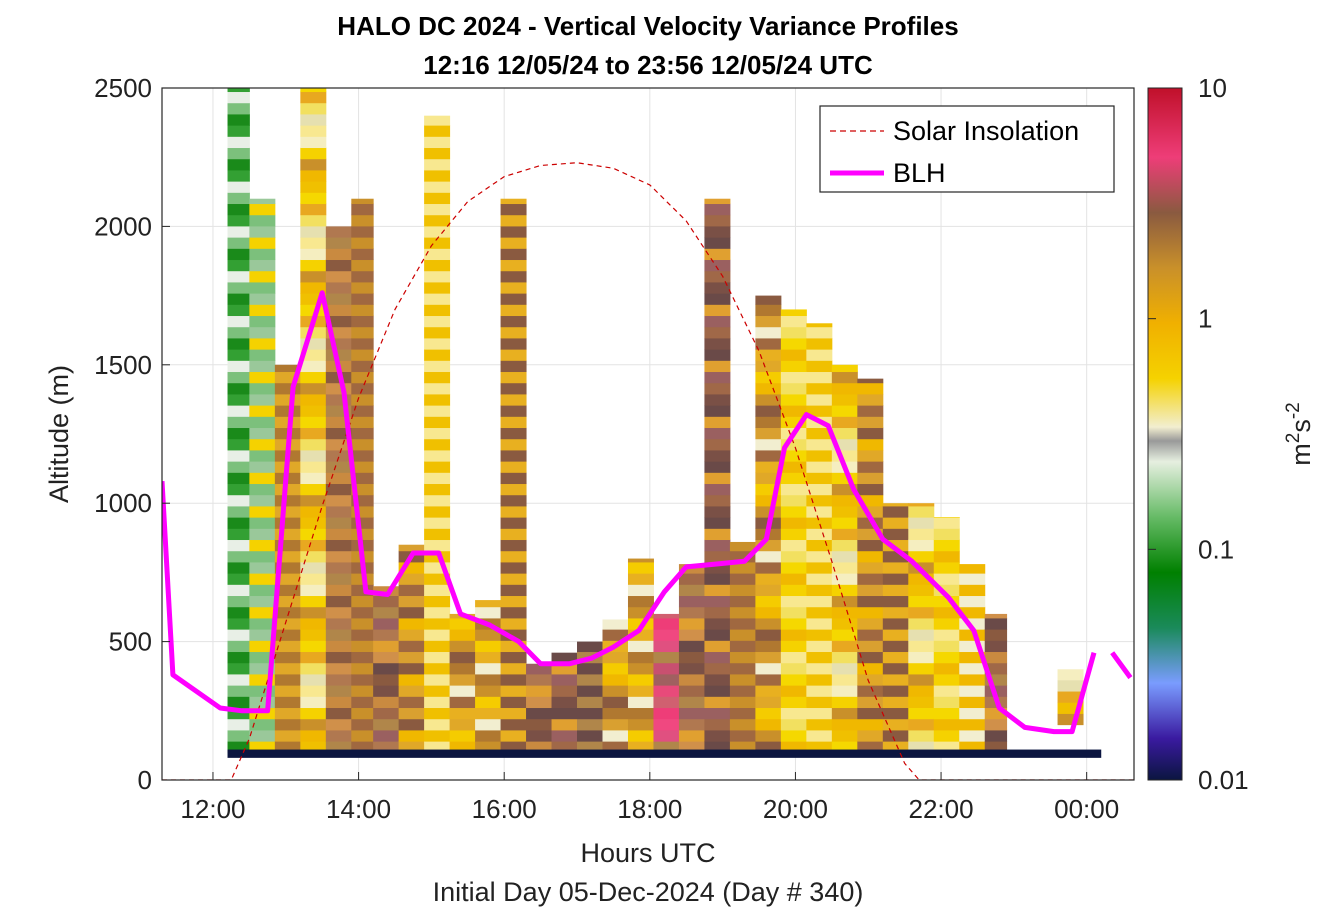  What do you see at coordinates (59, 434) in the screenshot?
I see `y-axis-label: Altitude (m)` at bounding box center [59, 434].